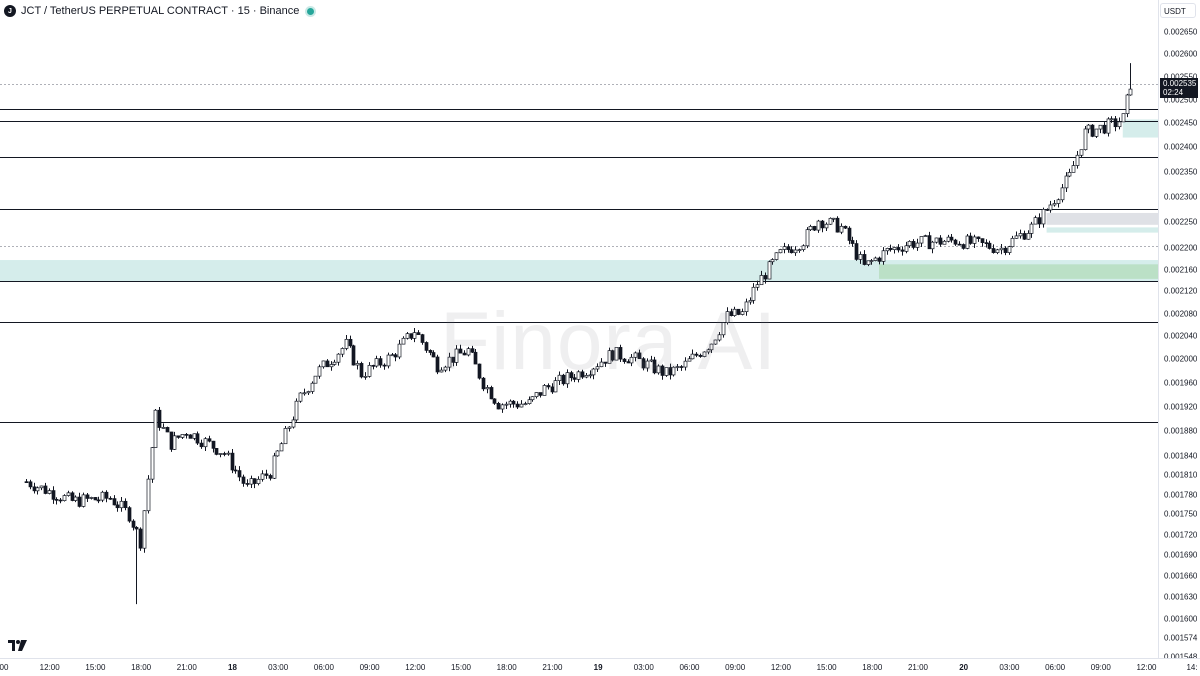 The height and width of the screenshot is (676, 1200). What do you see at coordinates (1181, 383) in the screenshot?
I see `price-tick-label: 0.001960` at bounding box center [1181, 383].